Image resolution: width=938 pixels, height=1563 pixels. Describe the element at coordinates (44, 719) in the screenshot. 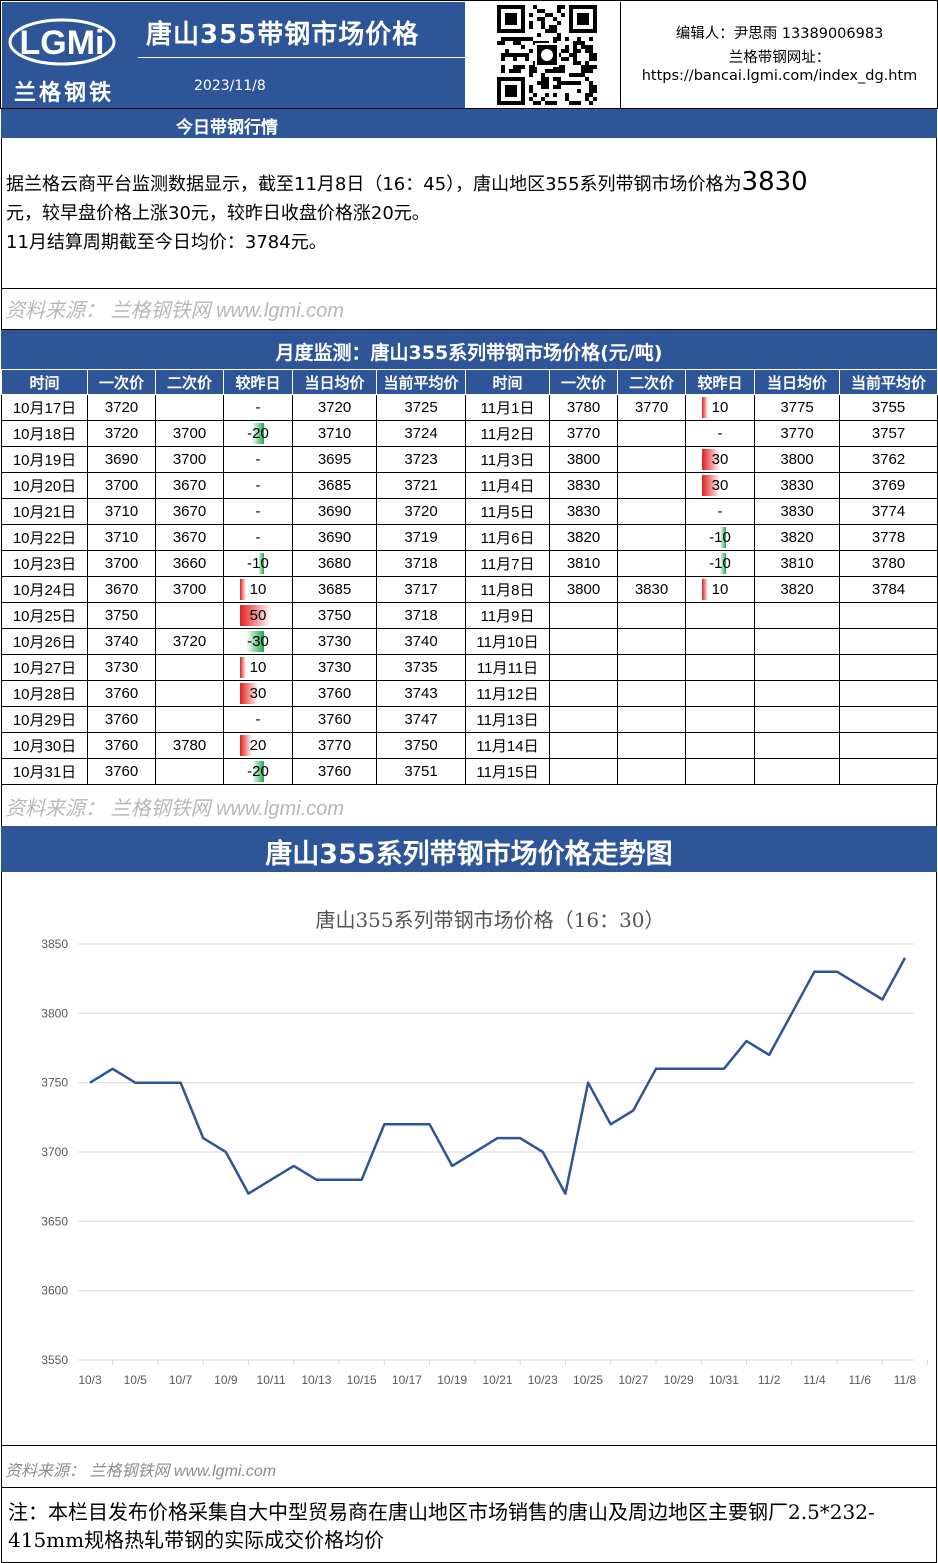

I see `date-cell: 10月29日` at that location.